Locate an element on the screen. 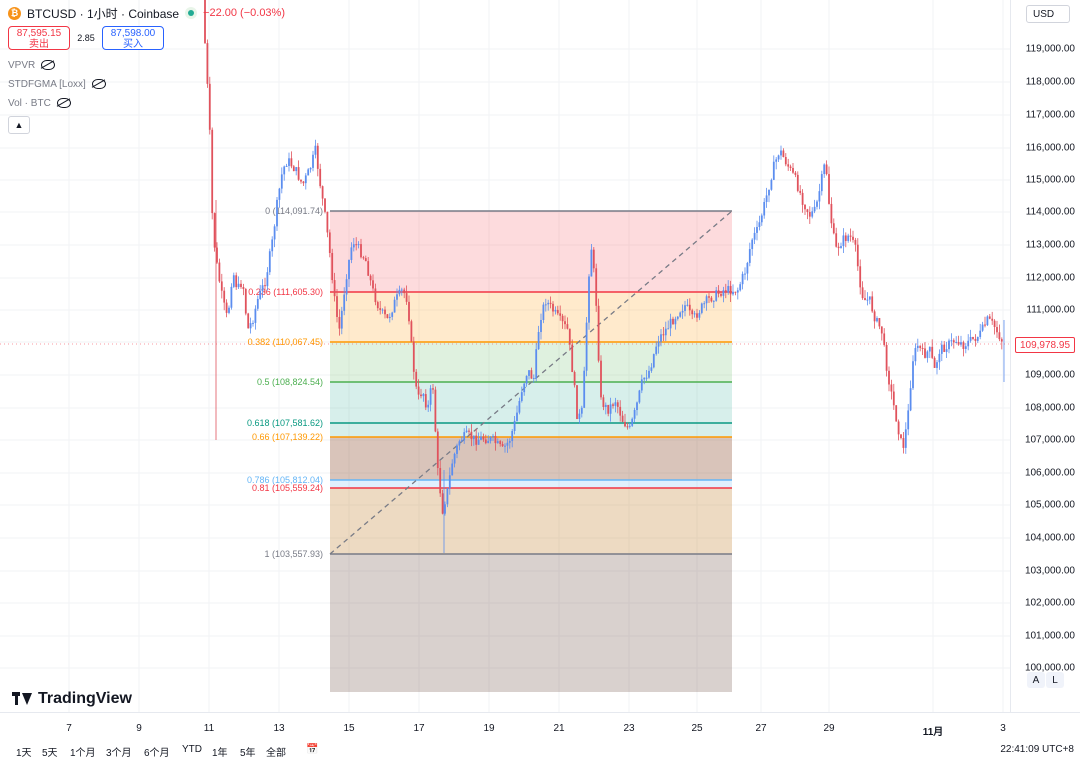 The height and width of the screenshot is (759, 1080). indicator-volume: Vol · BTC is located at coordinates (146, 103).